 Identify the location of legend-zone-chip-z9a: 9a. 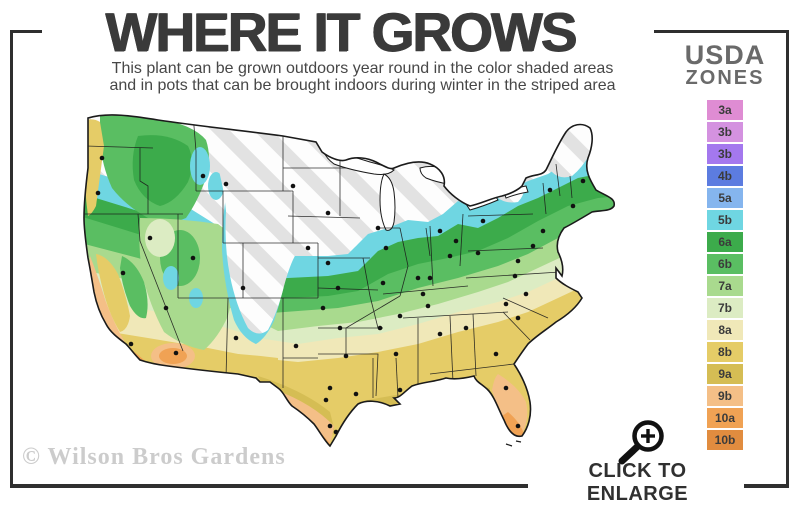
(725, 374).